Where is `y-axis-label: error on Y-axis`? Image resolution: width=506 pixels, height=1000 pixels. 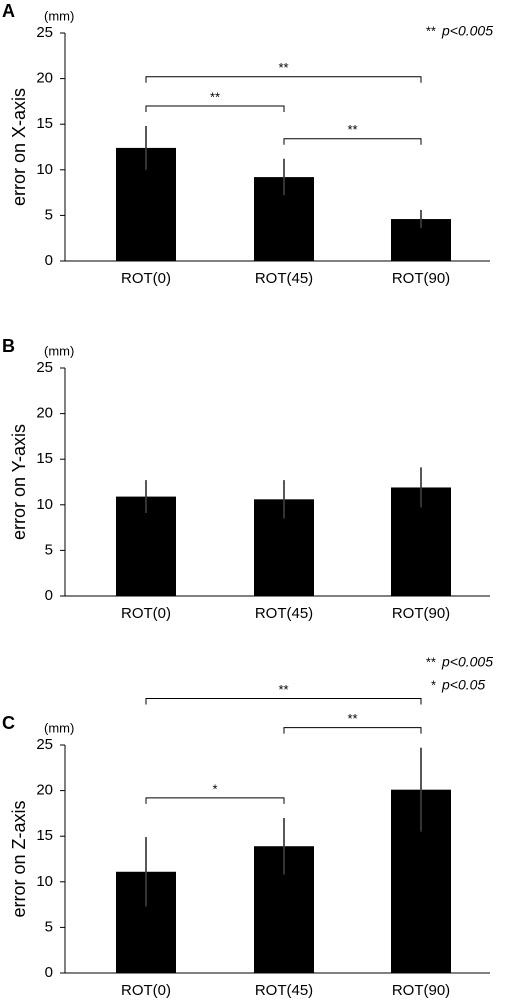 y-axis-label: error on Y-axis is located at coordinates (19, 482).